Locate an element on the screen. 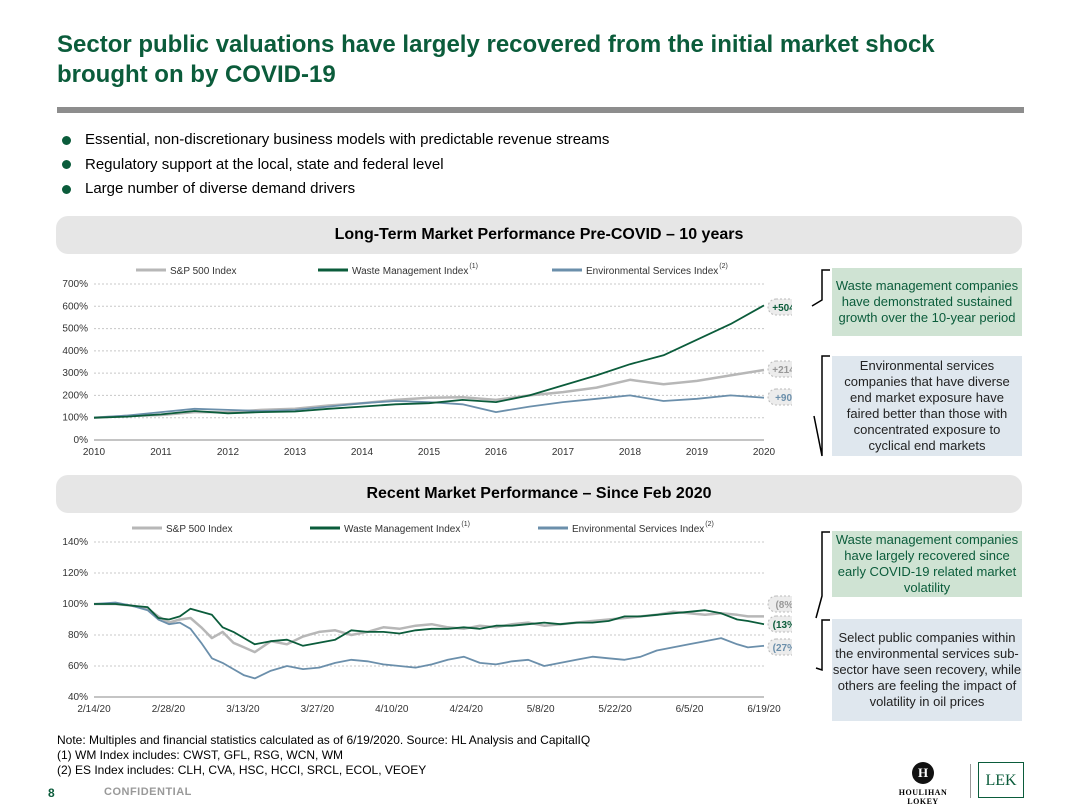 The height and width of the screenshot is (810, 1080). end-label: (8%) is located at coordinates (783, 605).